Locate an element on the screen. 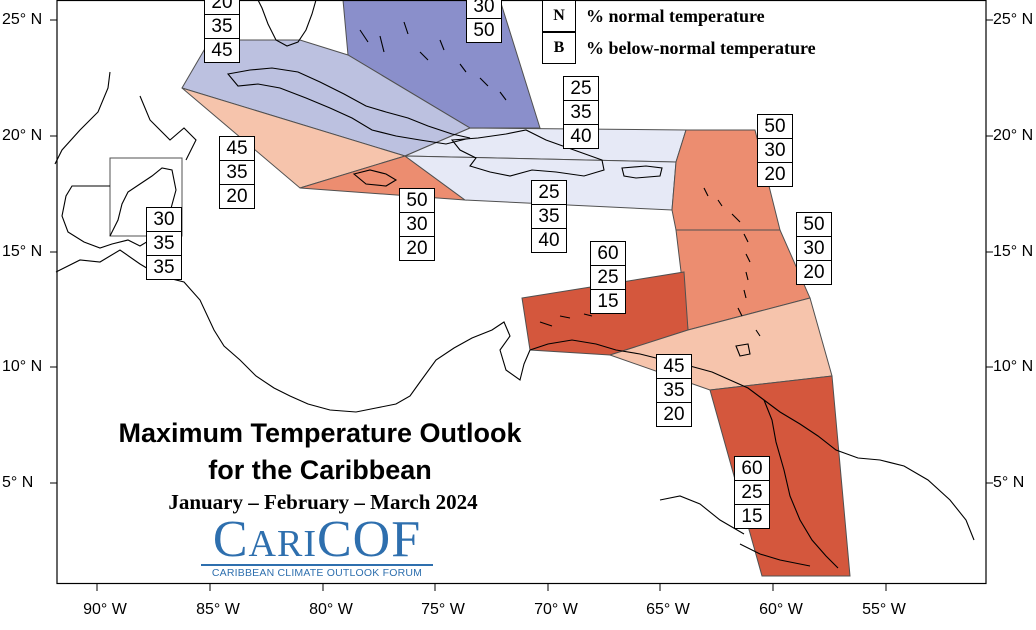 Image resolution: width=1036 pixels, height=630 pixels. prob-box-guianas: 60 25 15 is located at coordinates (752, 492).